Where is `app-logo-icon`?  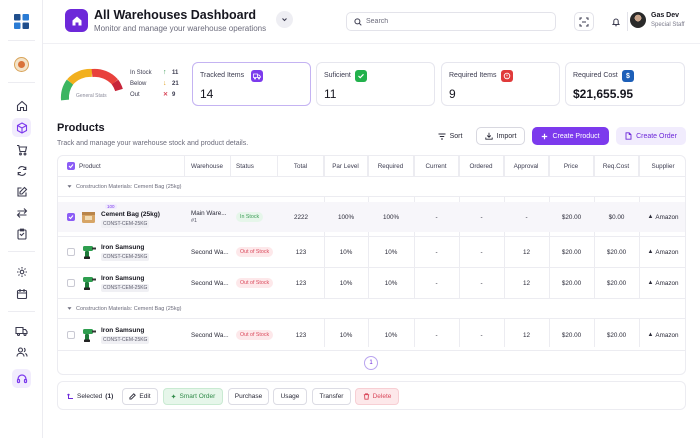 app-logo-icon is located at coordinates (21, 21).